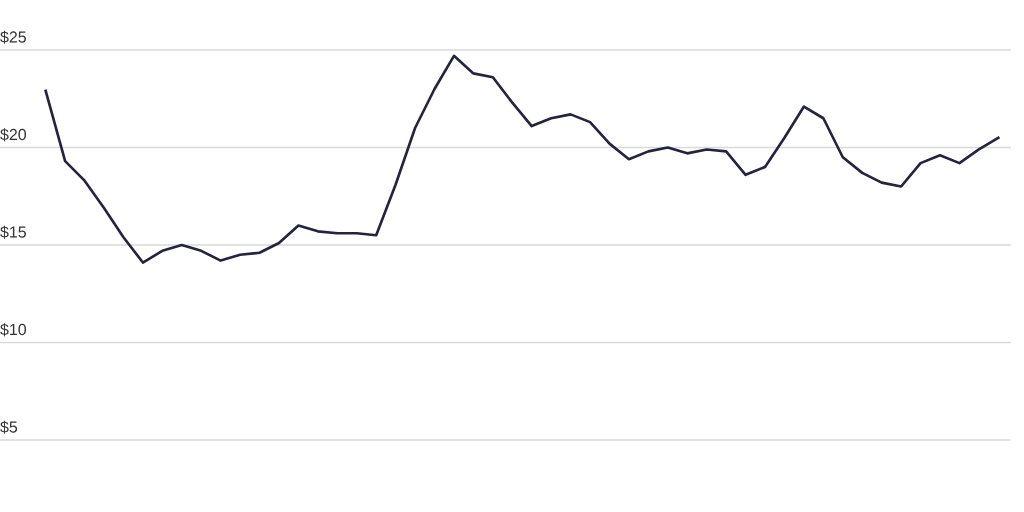 This screenshot has height=512, width=1024. Describe the element at coordinates (9, 427) in the screenshot. I see `y-tick-label: $5` at that location.